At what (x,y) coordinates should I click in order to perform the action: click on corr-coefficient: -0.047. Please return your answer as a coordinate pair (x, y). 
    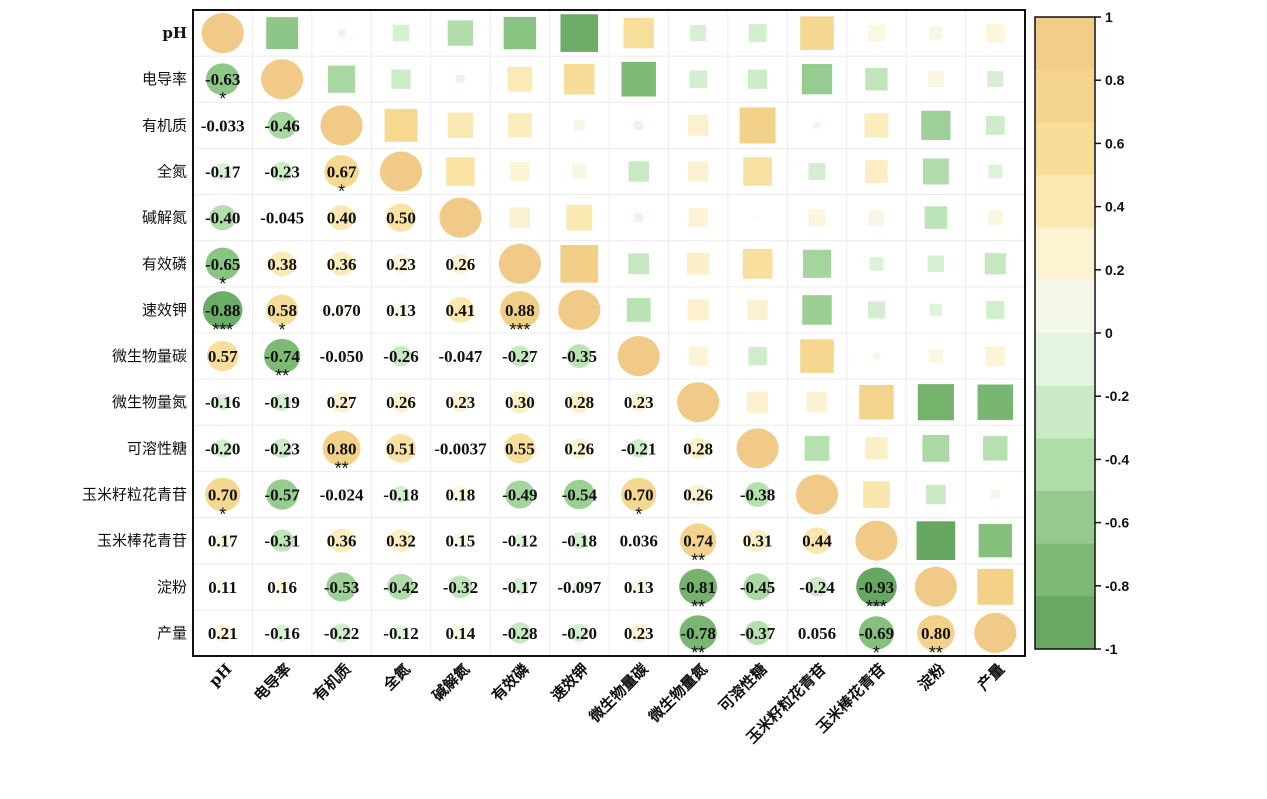
    Looking at the image, I should click on (460, 356).